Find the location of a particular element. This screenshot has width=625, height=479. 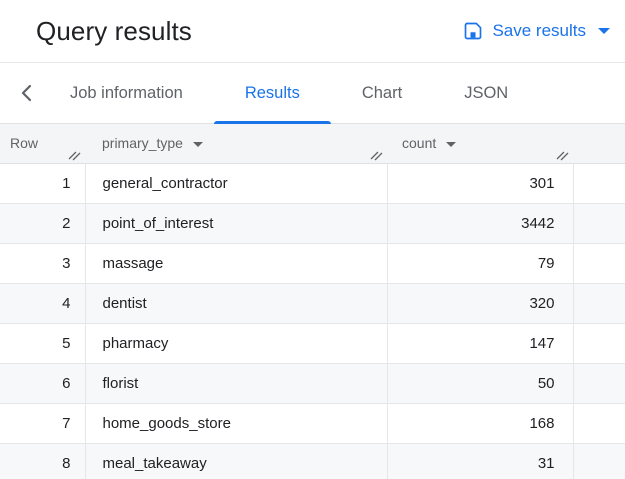

count-cell: 79 is located at coordinates (480, 263).